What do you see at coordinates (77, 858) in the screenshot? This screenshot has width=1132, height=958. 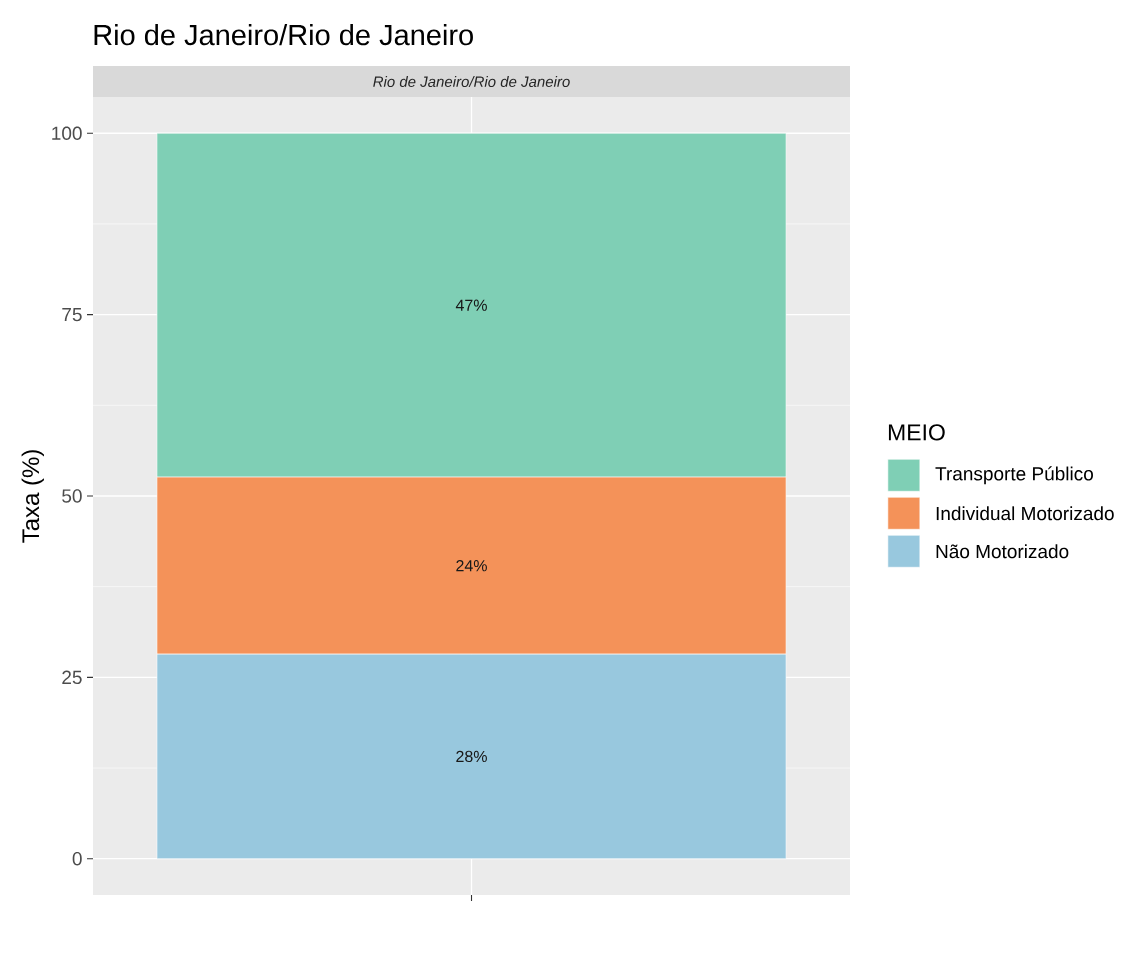 I see `y-tick-label: 0` at bounding box center [77, 858].